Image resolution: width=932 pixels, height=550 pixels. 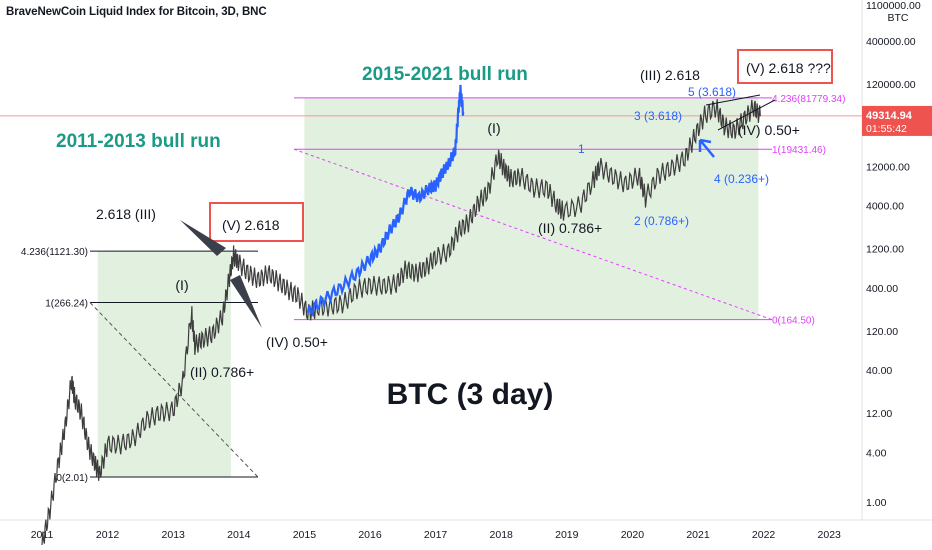 I want to click on y-tick-label: 120.00, so click(x=882, y=332).